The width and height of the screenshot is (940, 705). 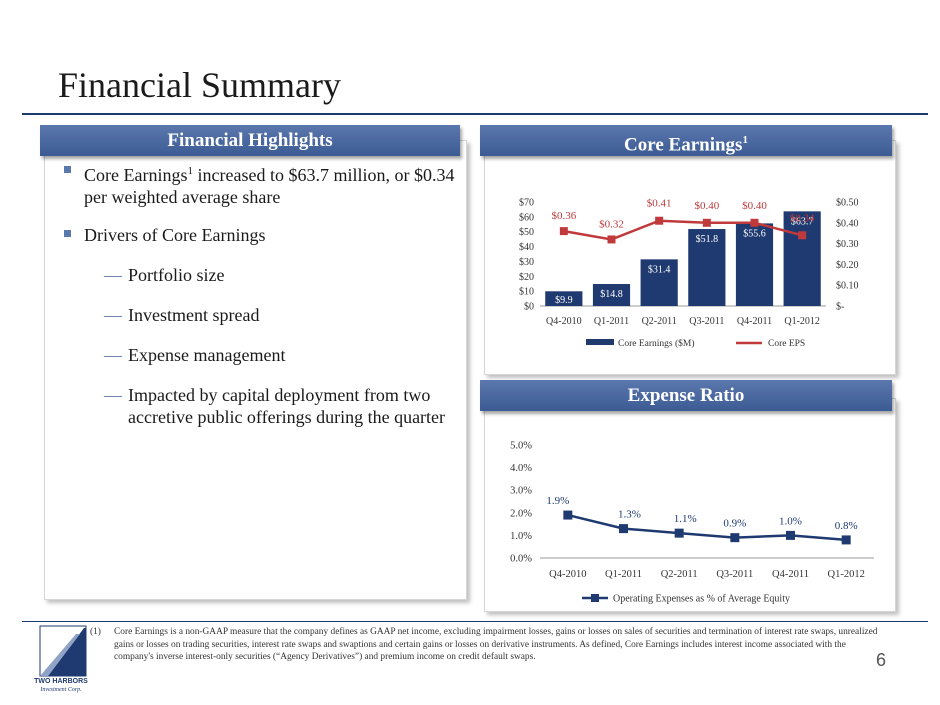 I want to click on sub-bullet-item: — Portfolio size, so click(x=264, y=275).